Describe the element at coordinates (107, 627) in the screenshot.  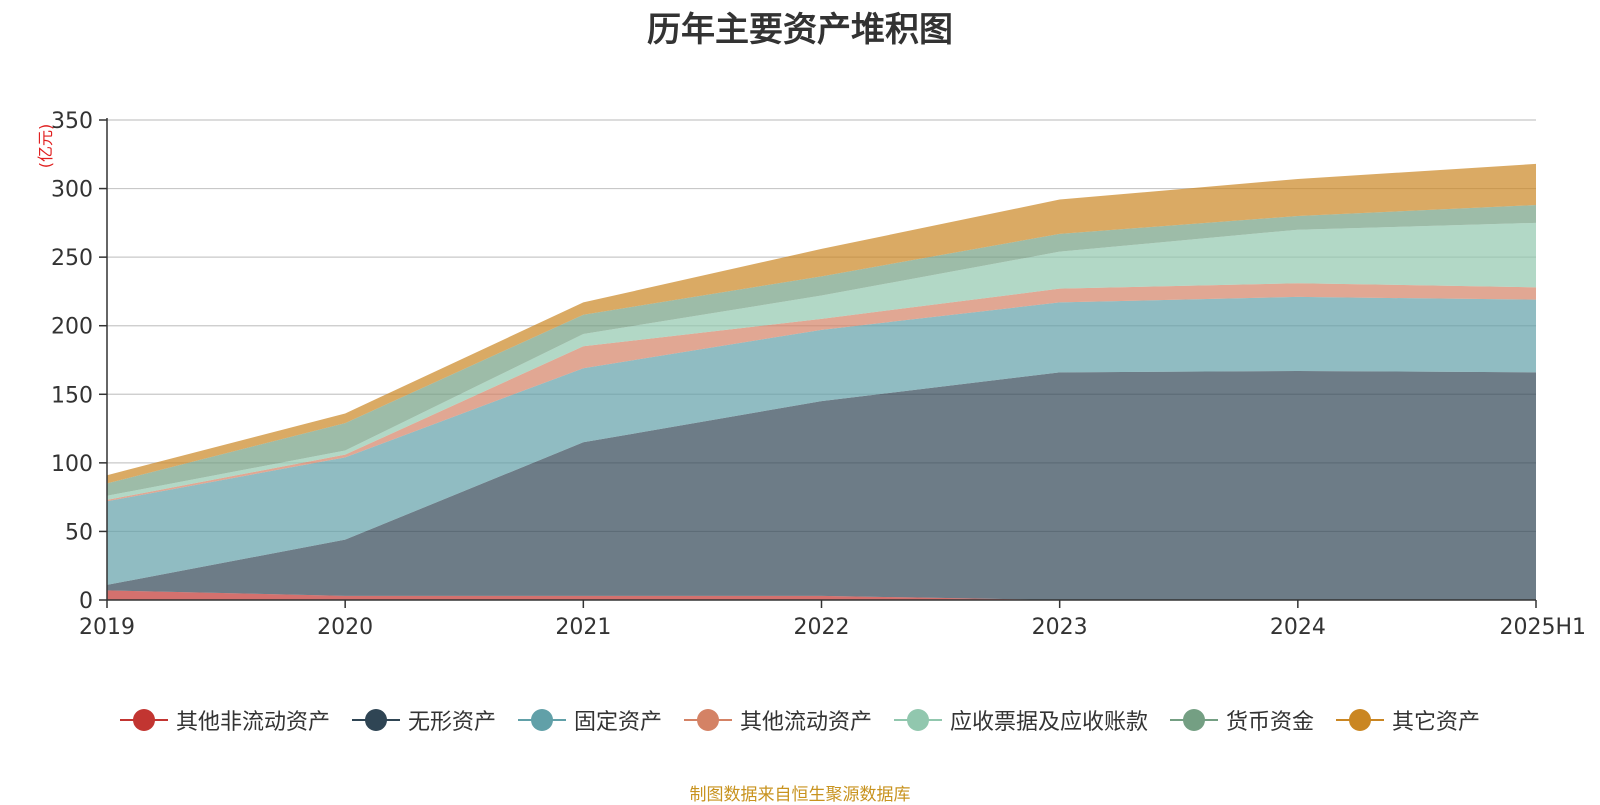
I see `x-tick-label: 2019` at that location.